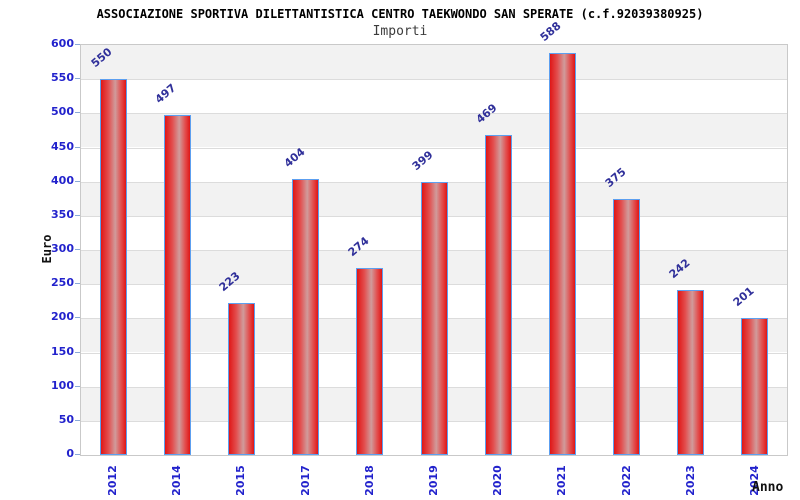  I want to click on x-tick-text: 2022, so click(626, 480).